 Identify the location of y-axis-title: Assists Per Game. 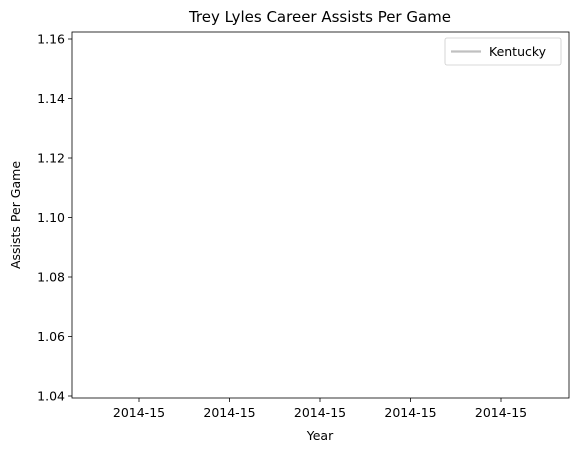
(15, 215).